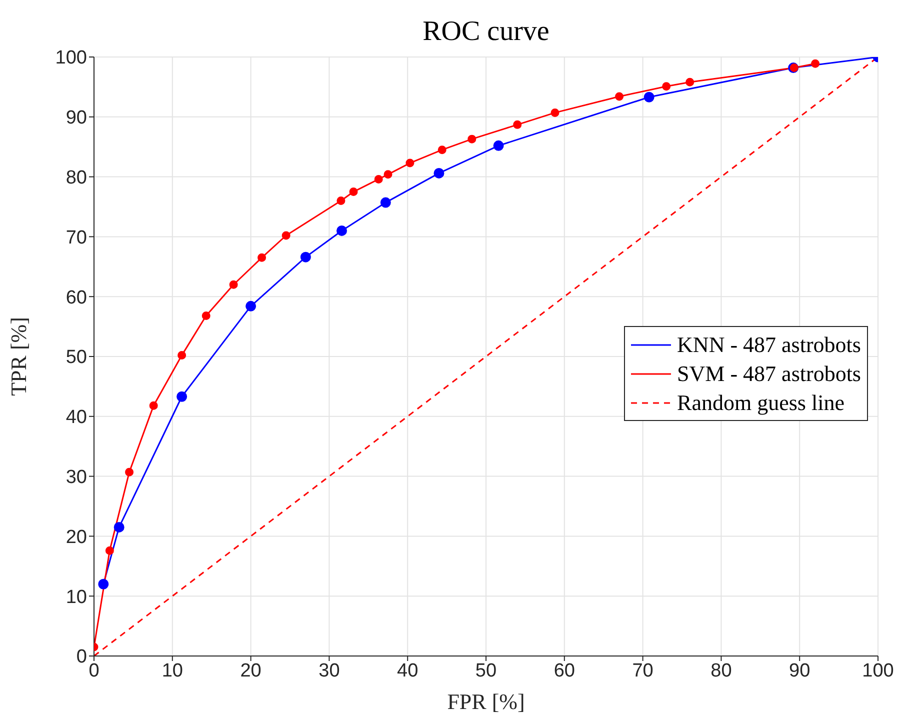  What do you see at coordinates (76, 477) in the screenshot?
I see `y-tick-label: 30` at bounding box center [76, 477].